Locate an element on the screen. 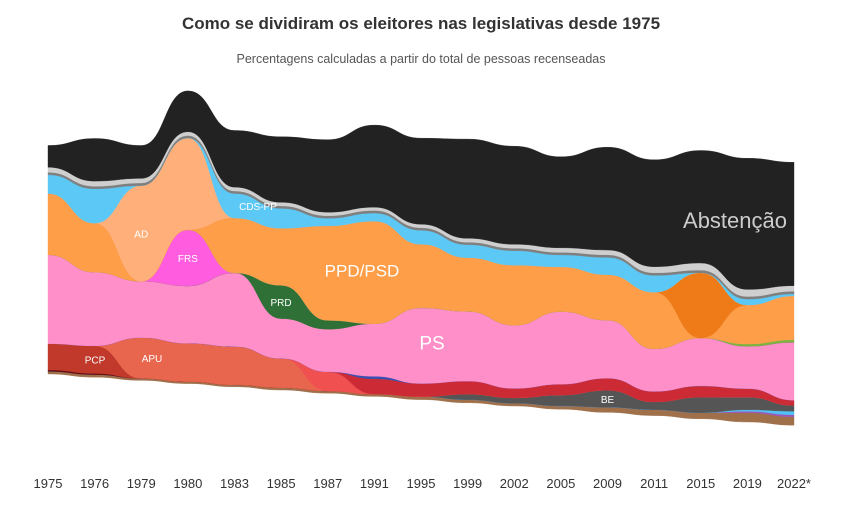 This screenshot has height=505, width=868. x-tick-label: 1995 is located at coordinates (421, 483).